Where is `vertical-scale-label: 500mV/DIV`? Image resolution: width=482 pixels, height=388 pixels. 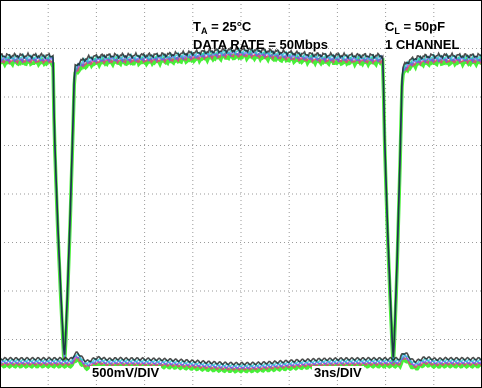
vertical-scale-label: 500mV/DIV is located at coordinates (126, 372).